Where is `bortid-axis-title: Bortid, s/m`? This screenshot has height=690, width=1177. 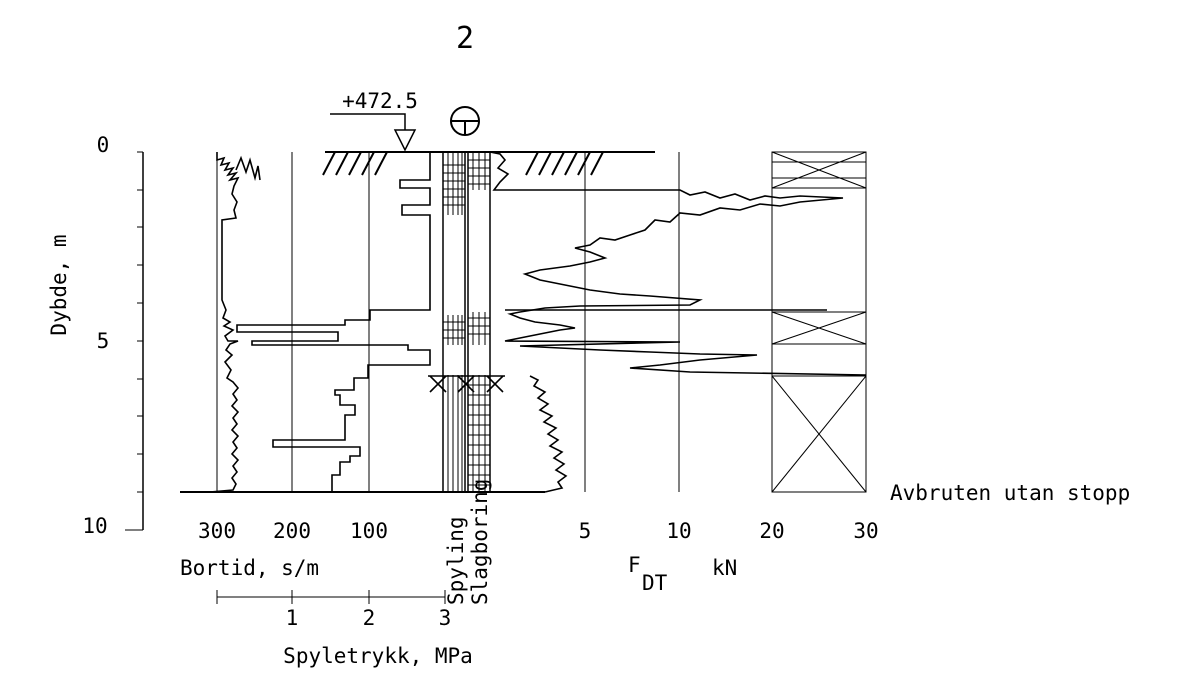 bortid-axis-title: Bortid, s/m is located at coordinates (249, 568).